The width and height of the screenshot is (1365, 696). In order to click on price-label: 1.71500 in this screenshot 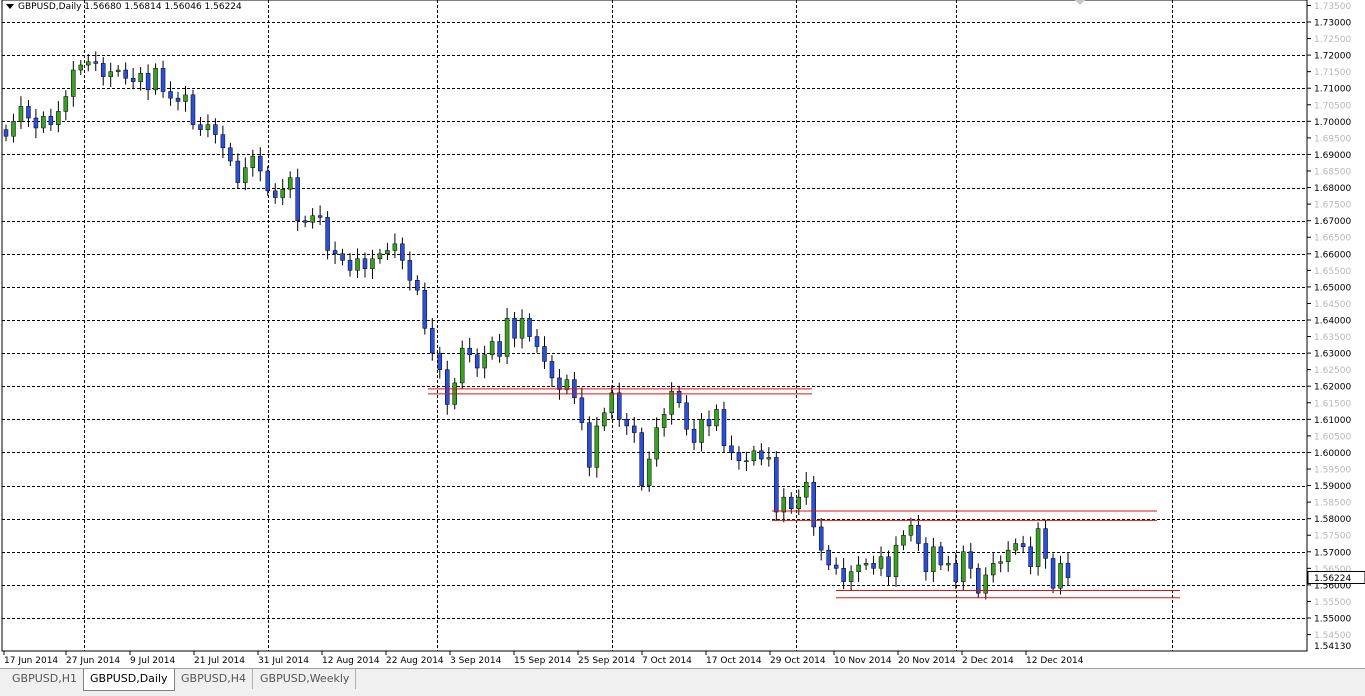, I will do `click(1332, 73)`.